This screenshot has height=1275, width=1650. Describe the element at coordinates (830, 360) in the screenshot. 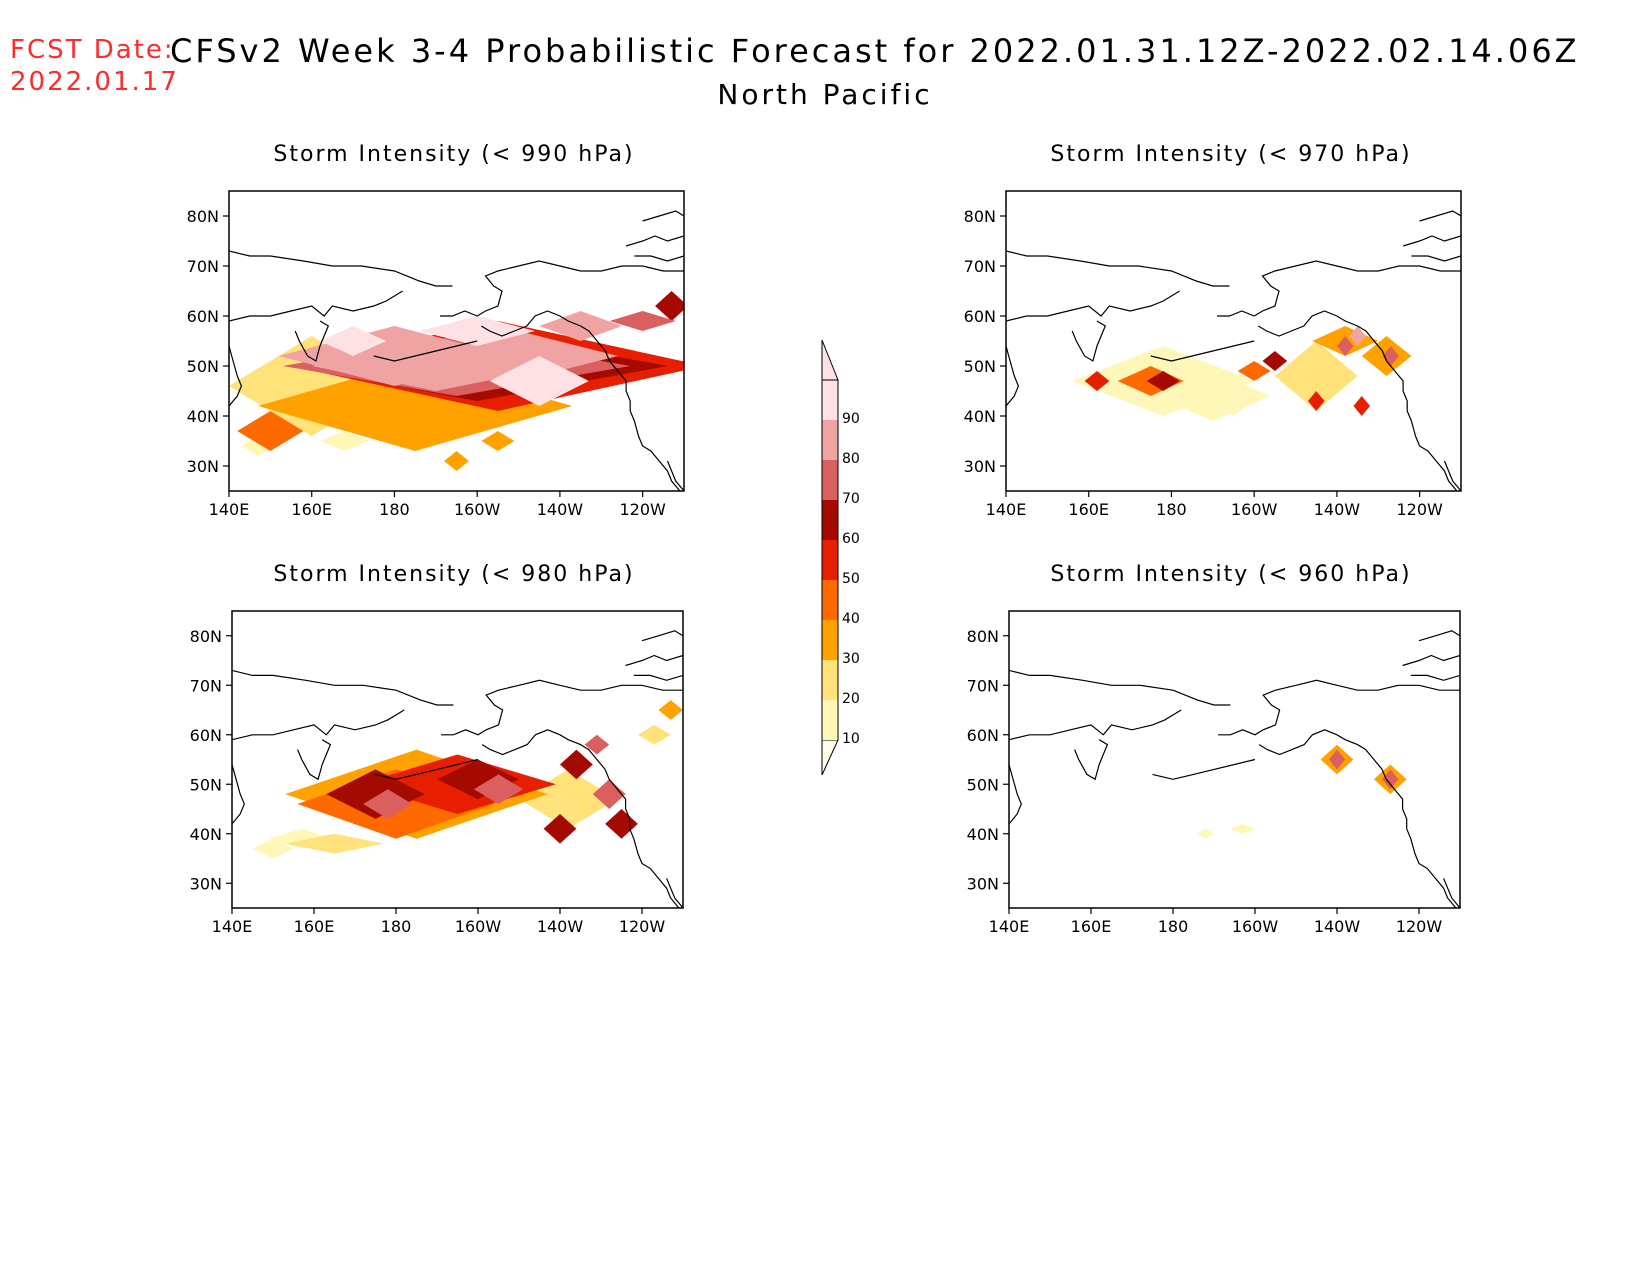

I see `colorbar-top-tip` at that location.